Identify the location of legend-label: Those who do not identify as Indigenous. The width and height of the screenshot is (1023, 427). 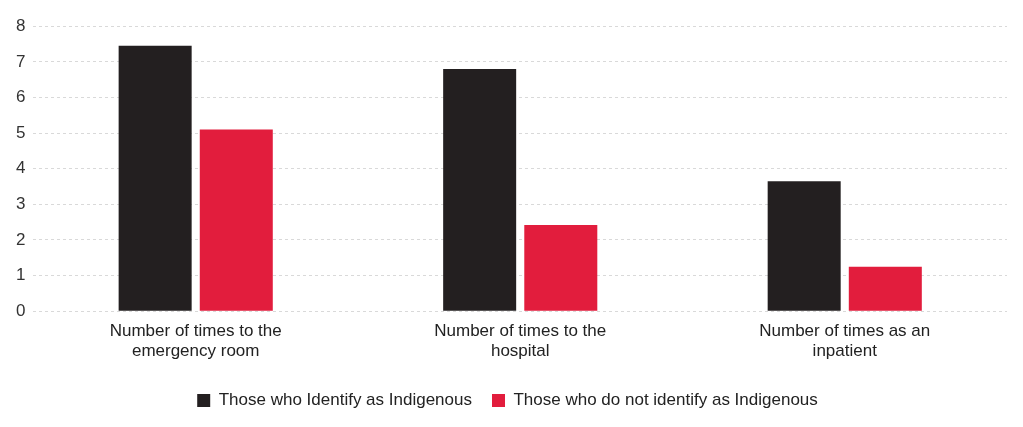
(665, 400).